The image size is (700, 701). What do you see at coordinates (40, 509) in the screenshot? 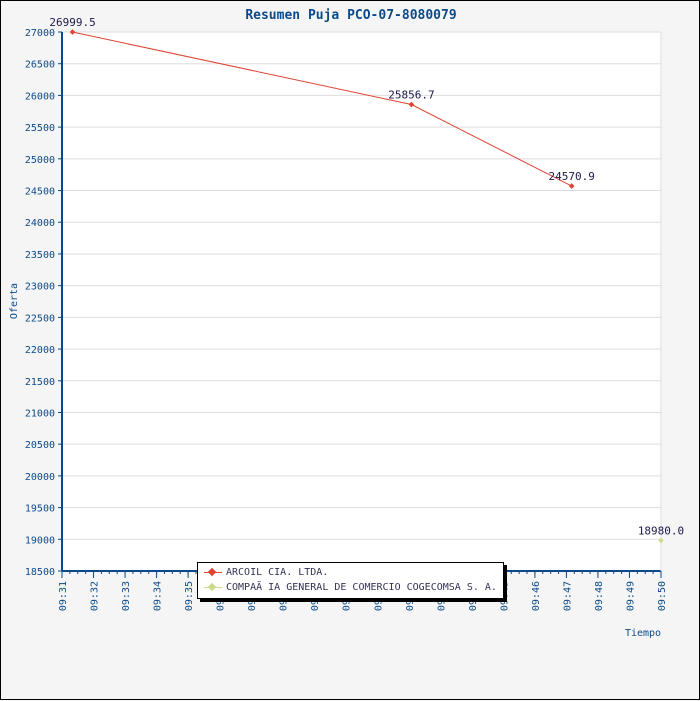
I see `y-tick-label: 19500` at bounding box center [40, 509].